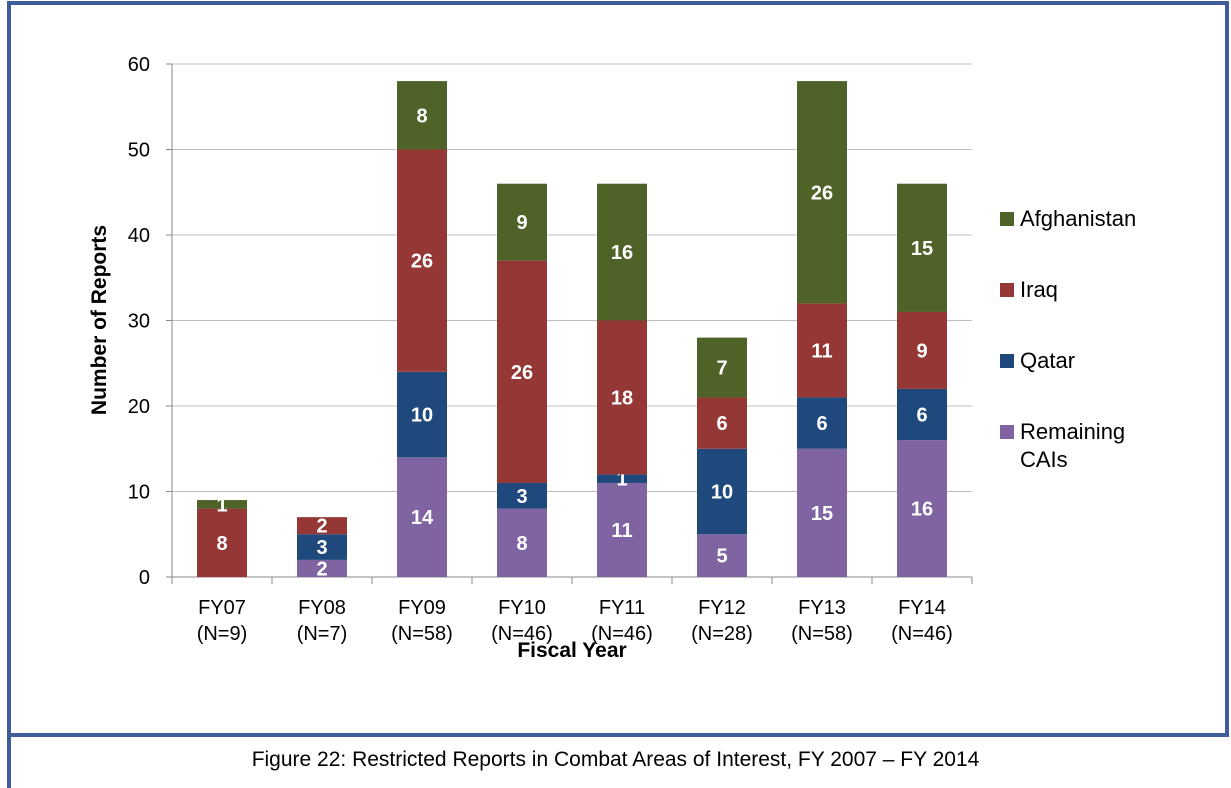 The height and width of the screenshot is (788, 1231). Describe the element at coordinates (622, 621) in the screenshot. I see `x-tick-label: FY11 (N=46)` at that location.